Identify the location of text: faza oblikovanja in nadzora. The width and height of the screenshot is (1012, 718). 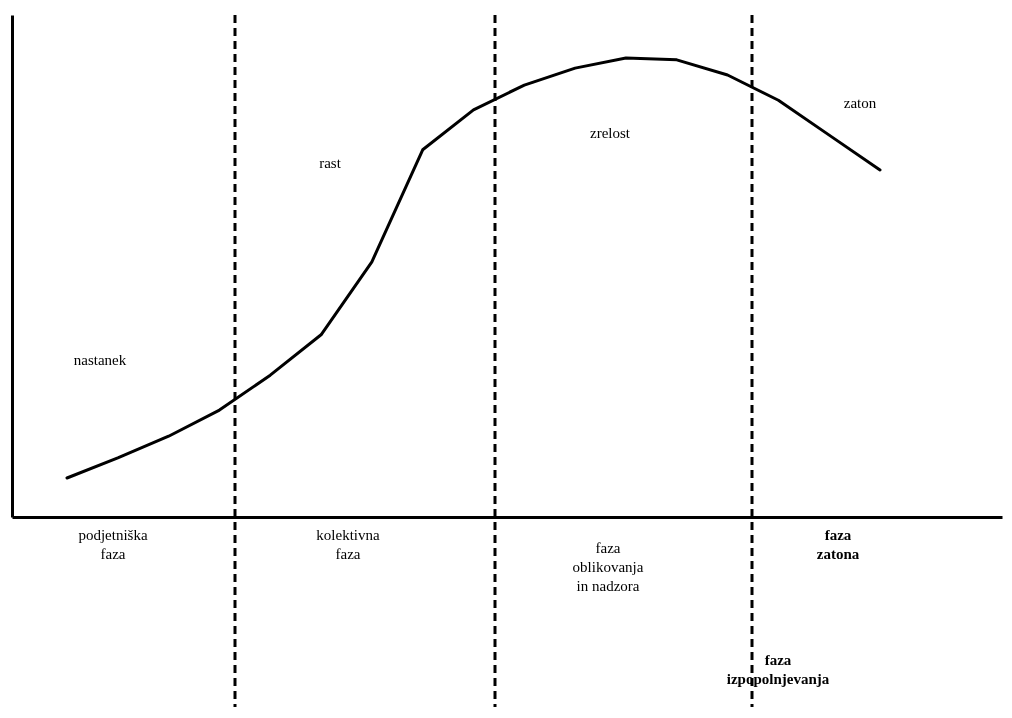
(608, 567).